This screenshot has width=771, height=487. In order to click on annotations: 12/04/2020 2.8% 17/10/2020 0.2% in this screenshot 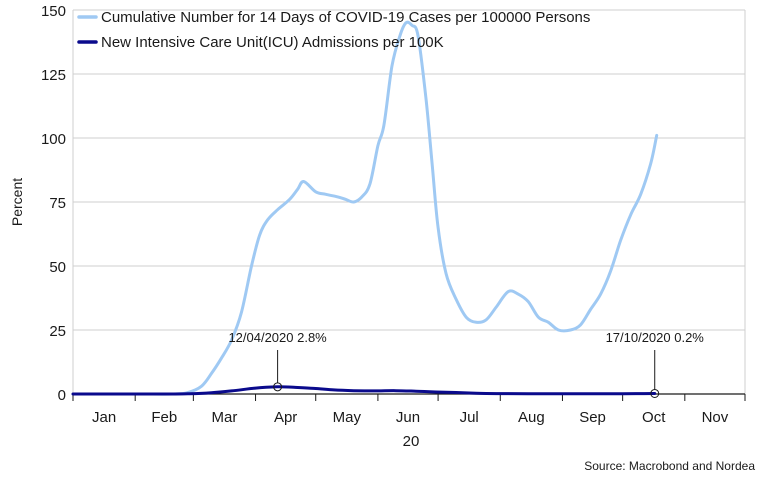, I will do `click(466, 364)`.